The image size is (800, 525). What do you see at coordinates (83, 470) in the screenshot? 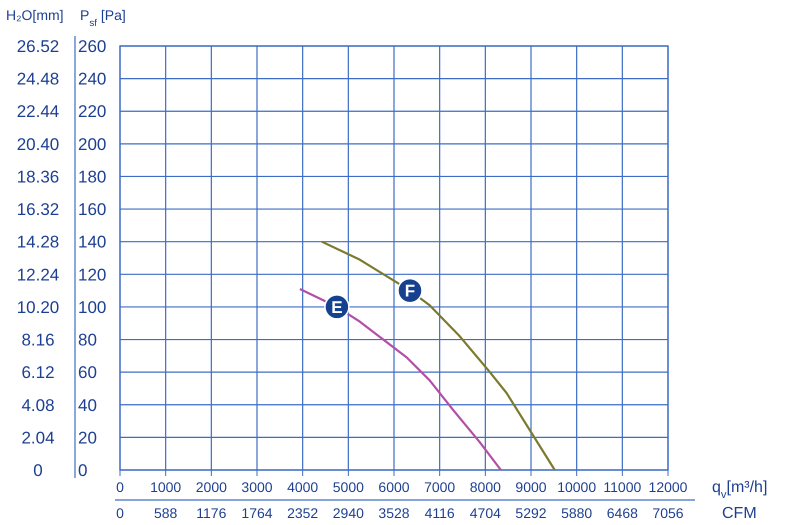
I see `y-tick-label: 0` at bounding box center [83, 470].